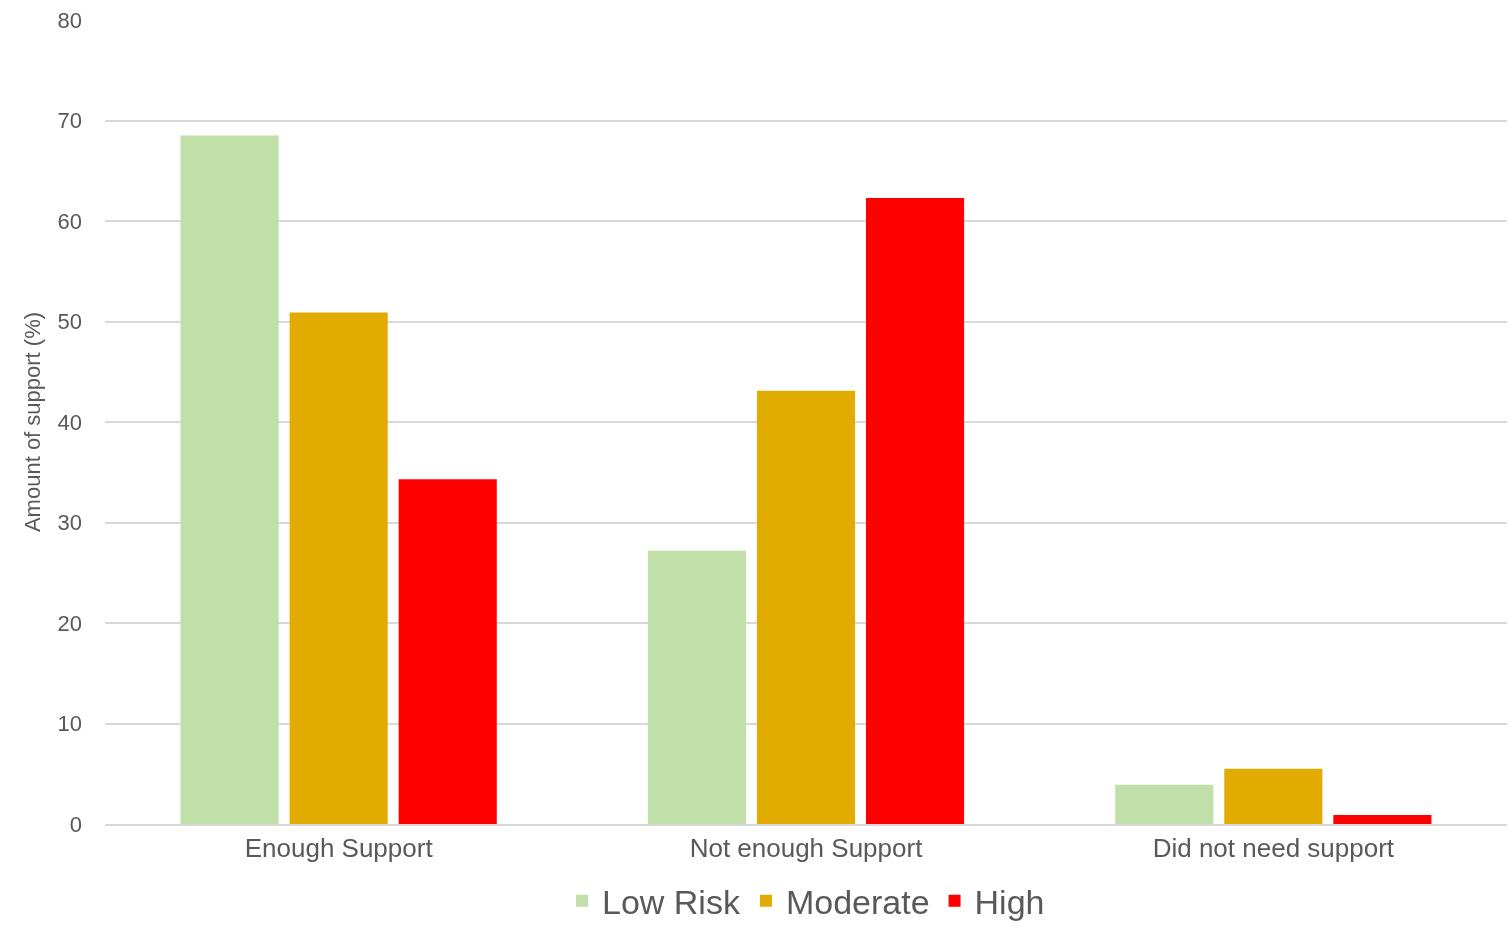  What do you see at coordinates (69, 20) in the screenshot?
I see `y-tick-label: 80` at bounding box center [69, 20].